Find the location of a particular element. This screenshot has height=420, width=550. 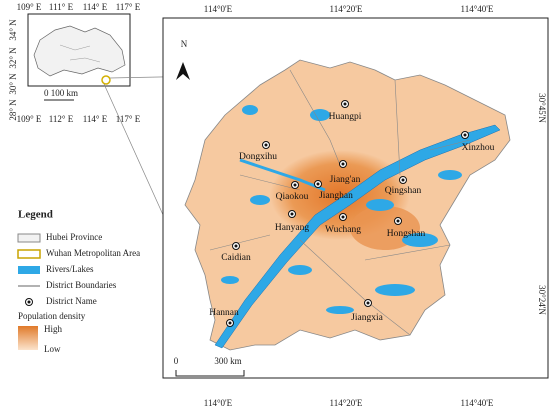

district-name: Hongshan is located at coordinates (406, 234).